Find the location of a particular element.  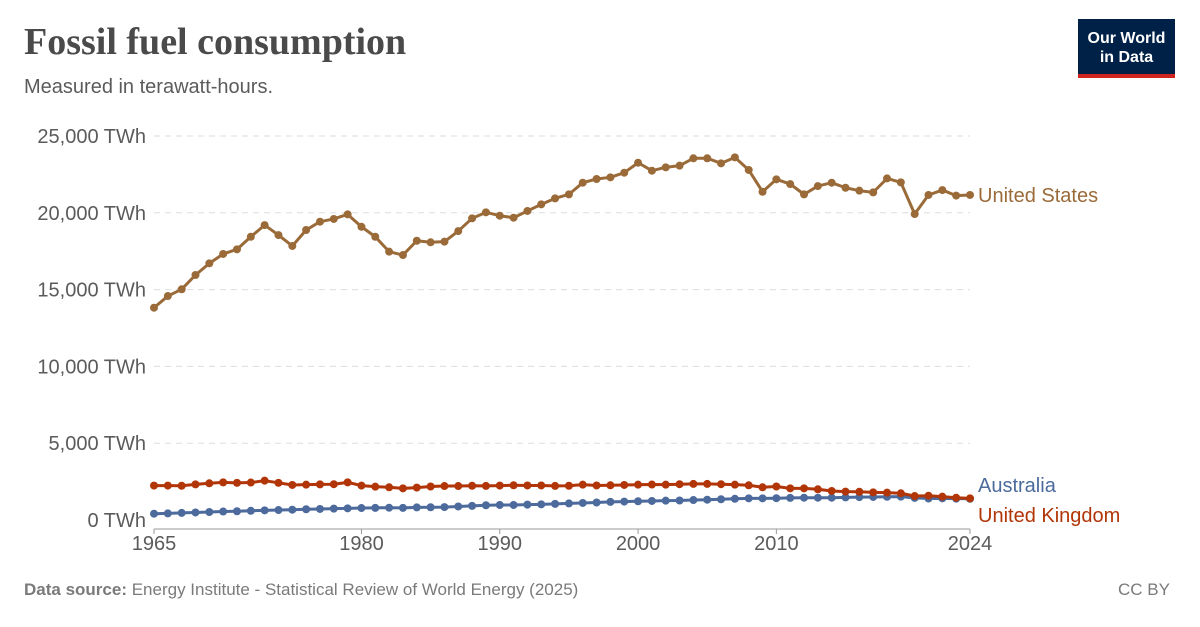

series-label: United Kingdom is located at coordinates (1049, 516).